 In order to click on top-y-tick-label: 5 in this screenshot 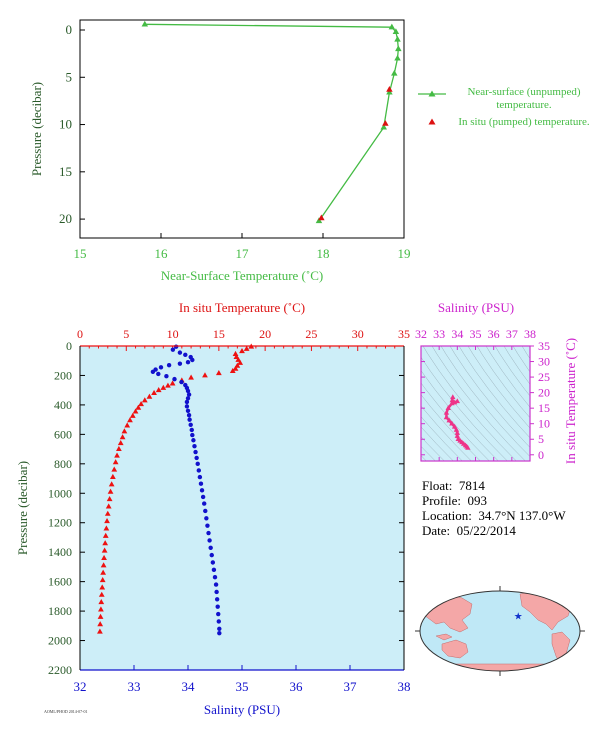, I will do `click(69, 76)`.